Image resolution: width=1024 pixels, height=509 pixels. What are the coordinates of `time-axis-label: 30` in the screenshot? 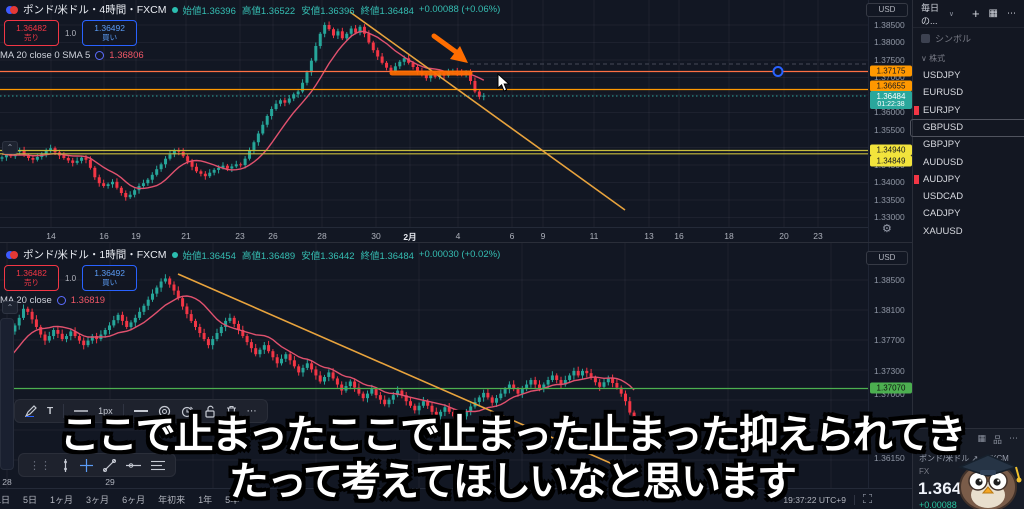 It's located at (376, 236).